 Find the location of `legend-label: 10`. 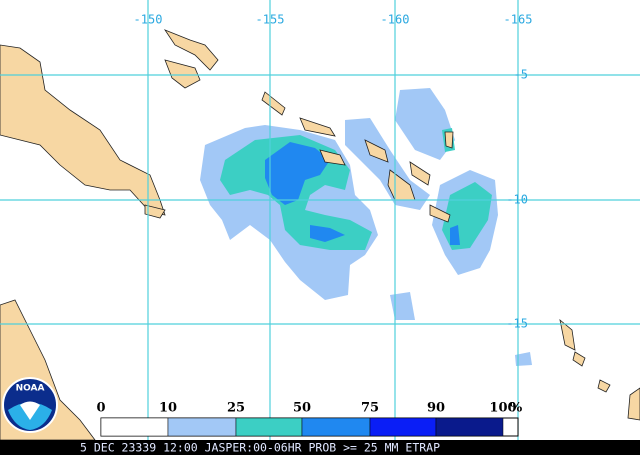

legend-label: 10 is located at coordinates (168, 408).